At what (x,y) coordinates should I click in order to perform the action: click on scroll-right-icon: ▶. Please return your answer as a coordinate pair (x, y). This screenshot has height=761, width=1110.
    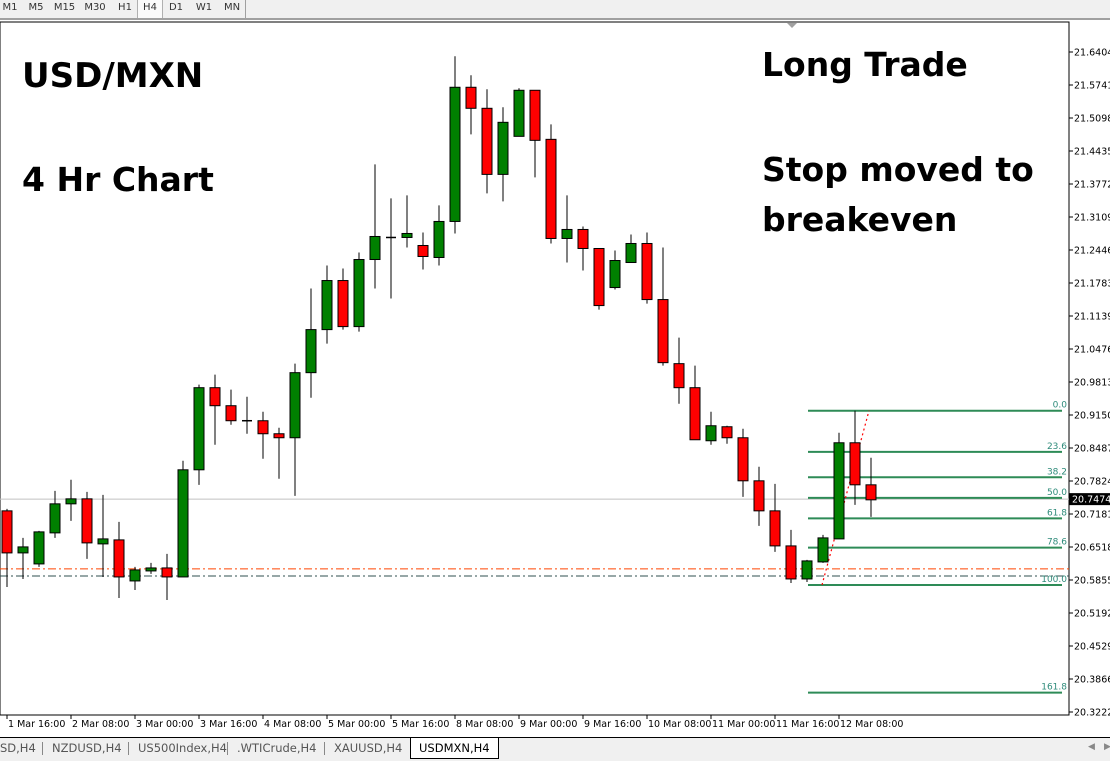
    Looking at the image, I should click on (1107, 747).